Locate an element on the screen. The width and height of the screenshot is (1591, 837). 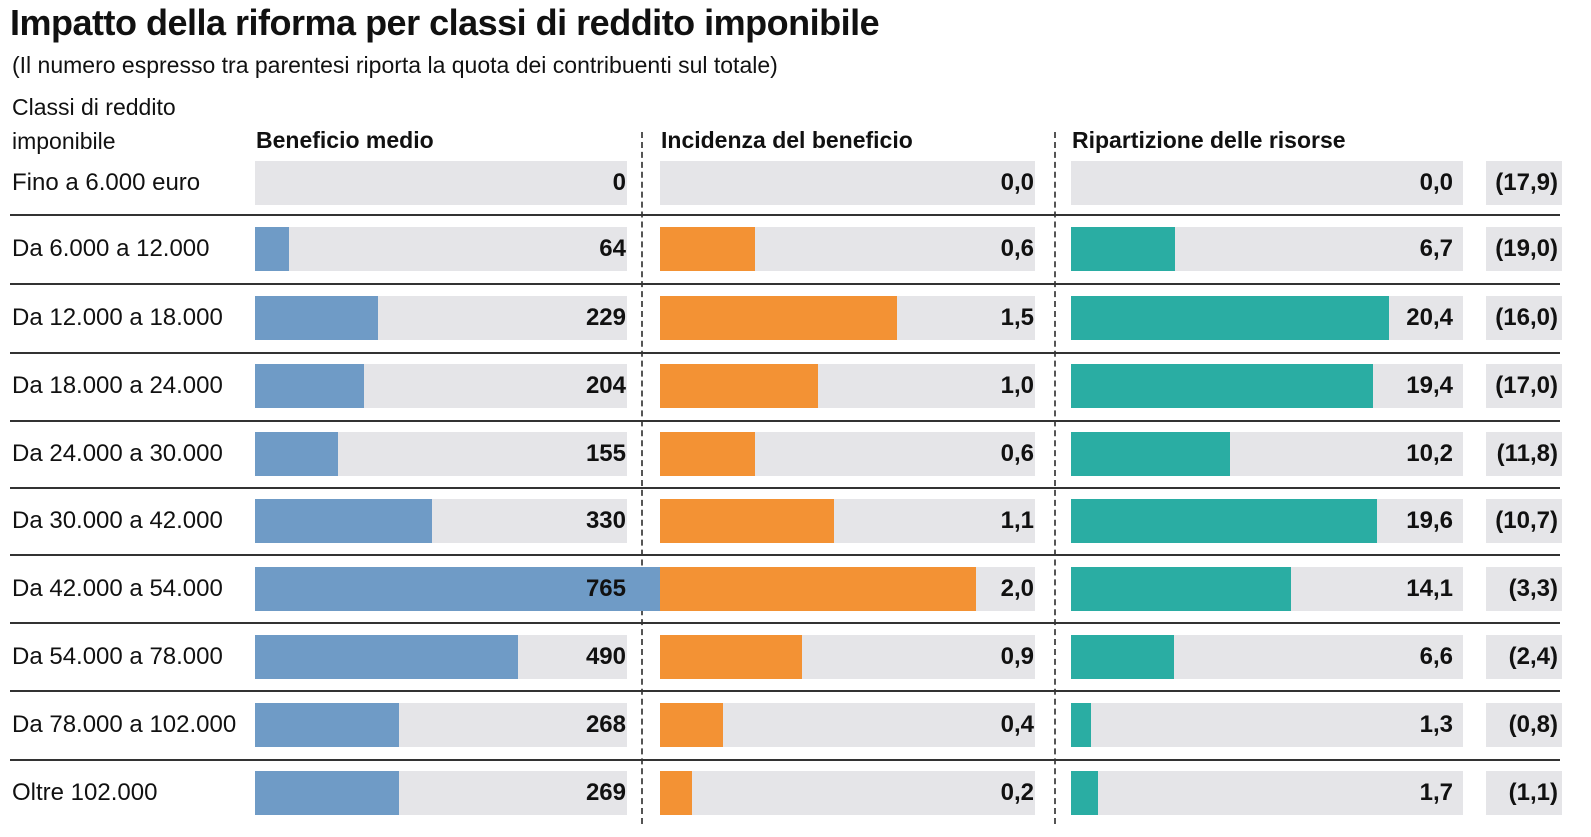
data-label: 155 is located at coordinates (605, 453).